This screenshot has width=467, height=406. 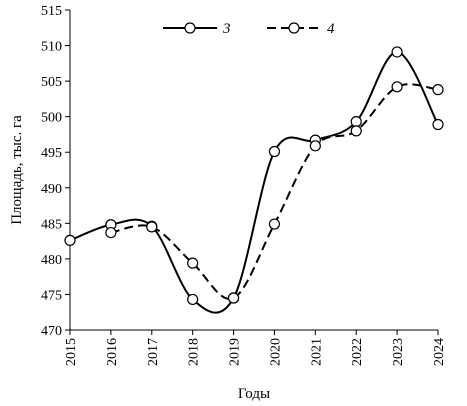 I want to click on x-tick-label: 2018, so click(x=194, y=352).